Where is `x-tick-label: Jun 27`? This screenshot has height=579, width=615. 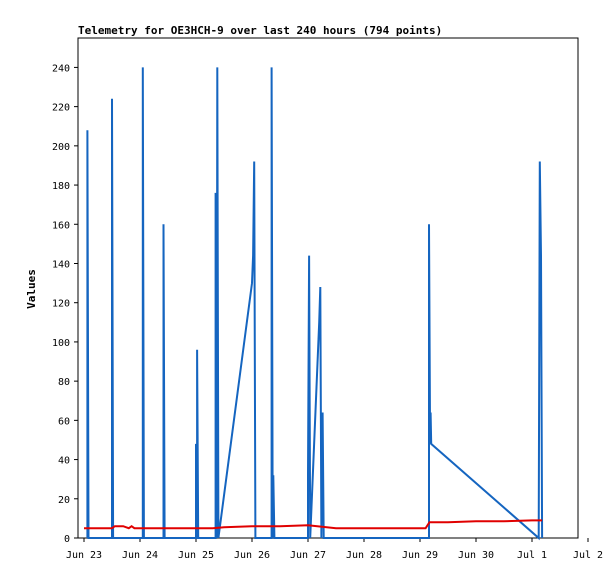
x-tick-label: Jun 27 is located at coordinates (308, 555).